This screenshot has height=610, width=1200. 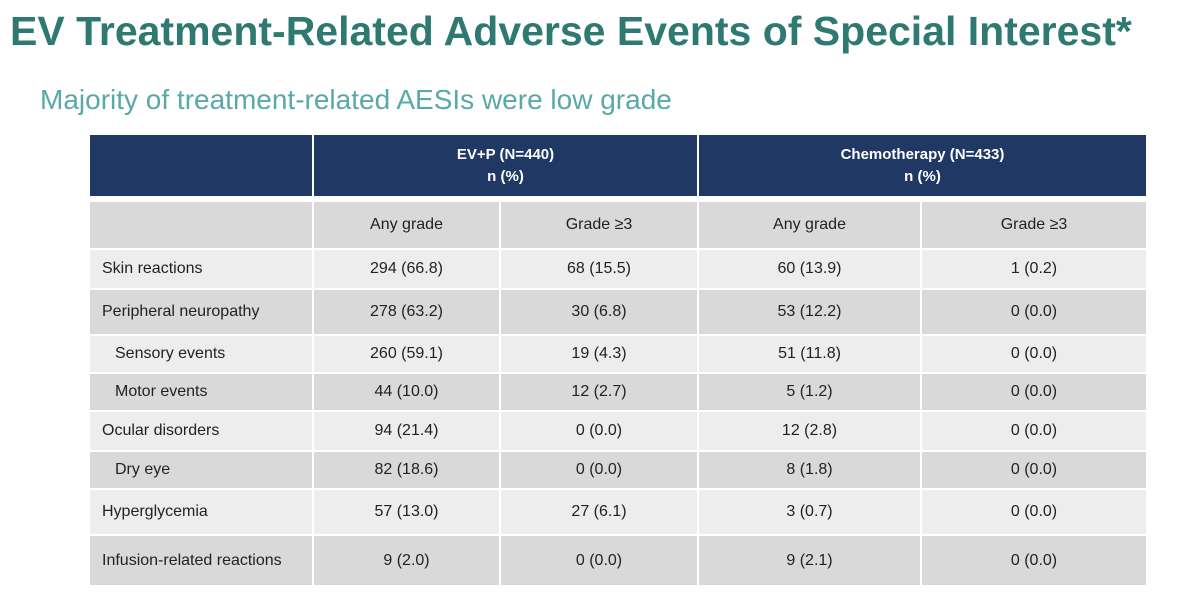 I want to click on table-cell: 278 (63.2), so click(x=406, y=311).